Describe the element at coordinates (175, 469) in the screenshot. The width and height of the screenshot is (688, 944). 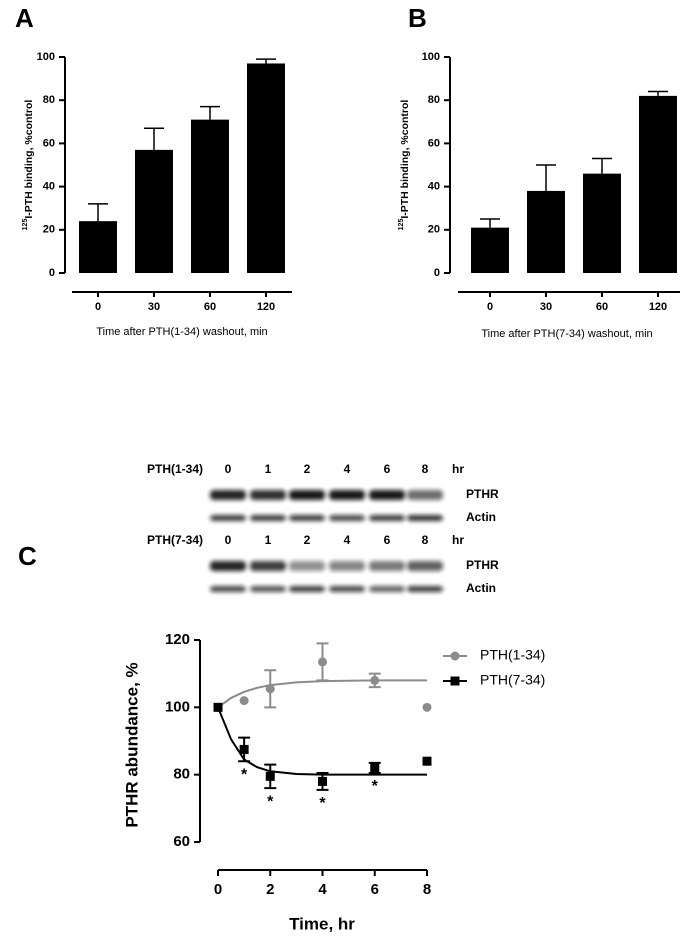
I see `blot-label: PTH(1-34)` at that location.